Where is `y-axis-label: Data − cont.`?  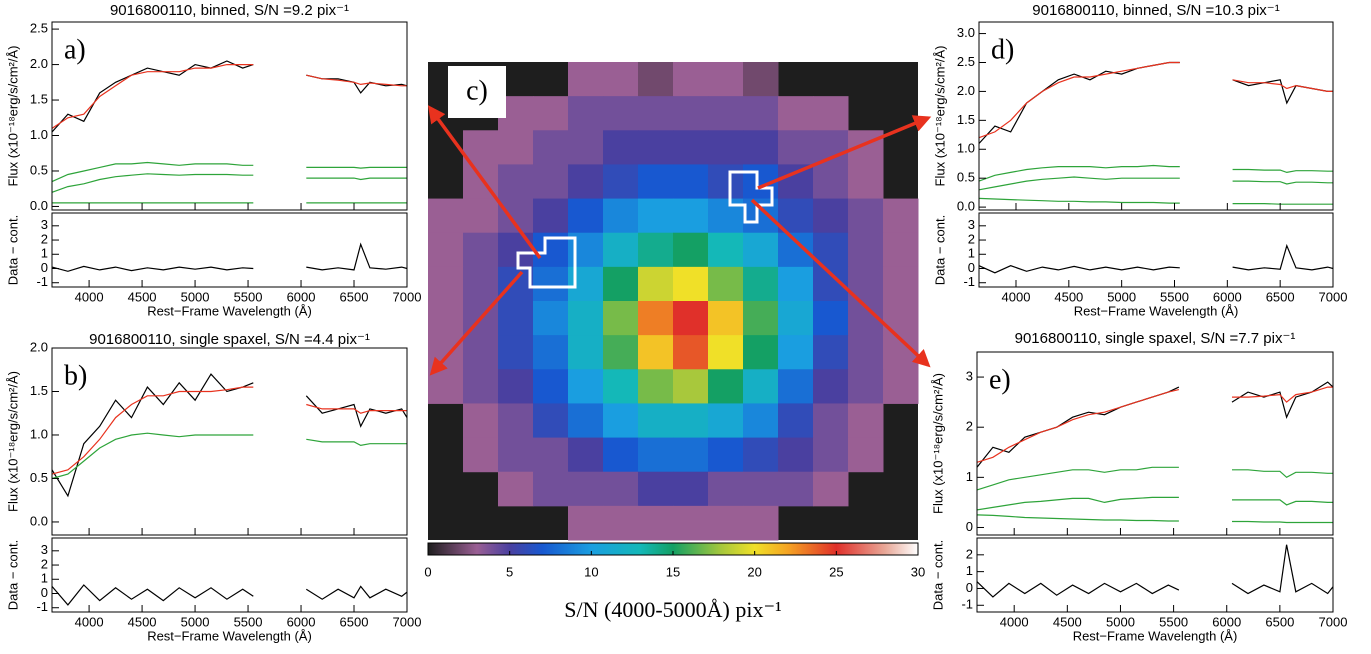 y-axis-label: Data − cont. is located at coordinates (937, 575).